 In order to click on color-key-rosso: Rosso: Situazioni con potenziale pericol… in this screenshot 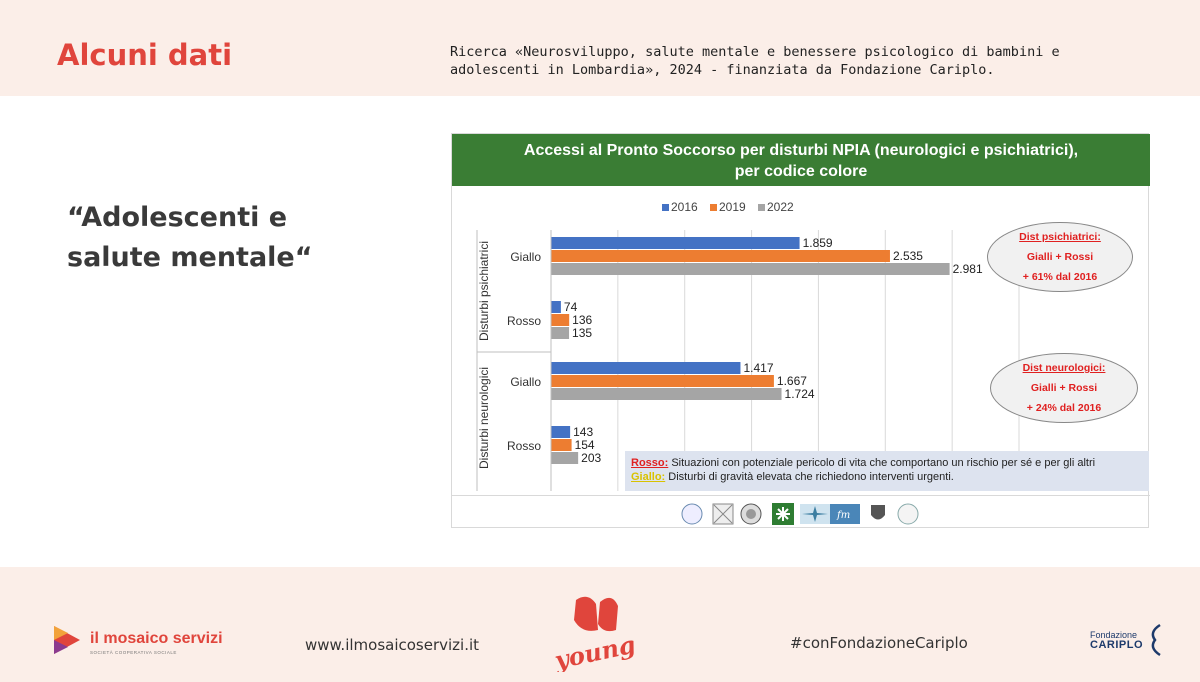, I will do `click(890, 463)`.